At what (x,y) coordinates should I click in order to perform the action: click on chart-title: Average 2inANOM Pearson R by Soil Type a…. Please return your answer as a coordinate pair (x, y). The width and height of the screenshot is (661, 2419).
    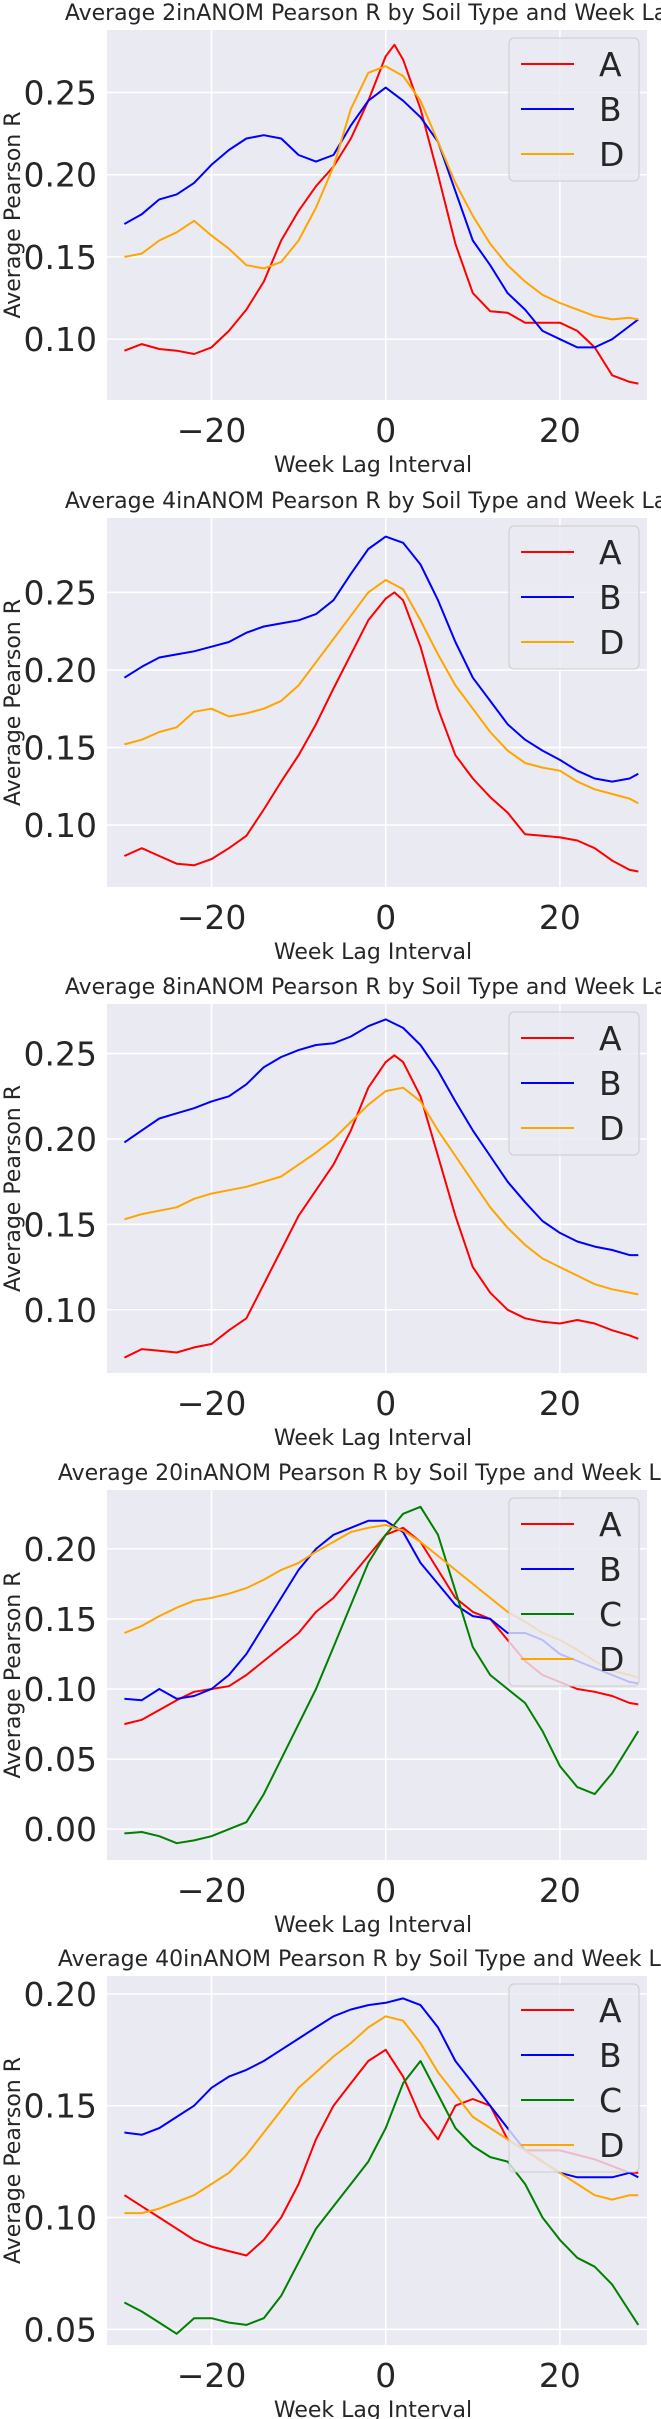
    Looking at the image, I should click on (363, 13).